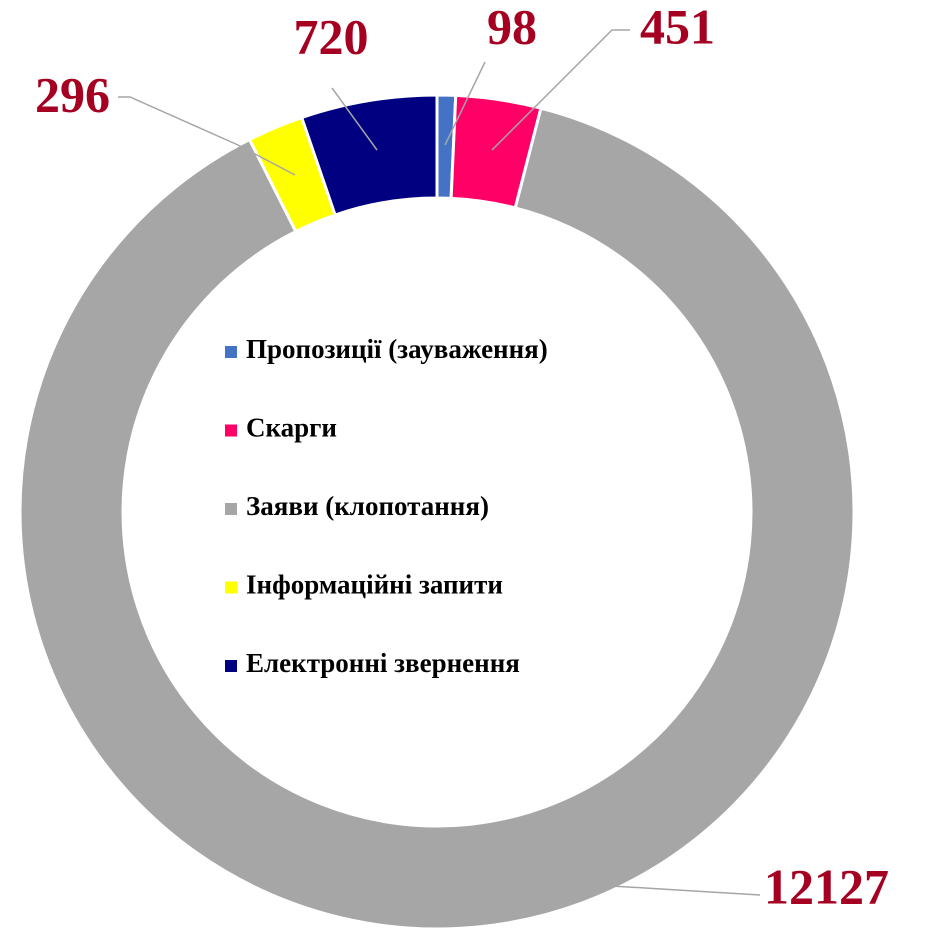 Image resolution: width=949 pixels, height=928 pixels. What do you see at coordinates (397, 349) in the screenshot?
I see `legend-label: Пропозиції (зауваження)` at bounding box center [397, 349].